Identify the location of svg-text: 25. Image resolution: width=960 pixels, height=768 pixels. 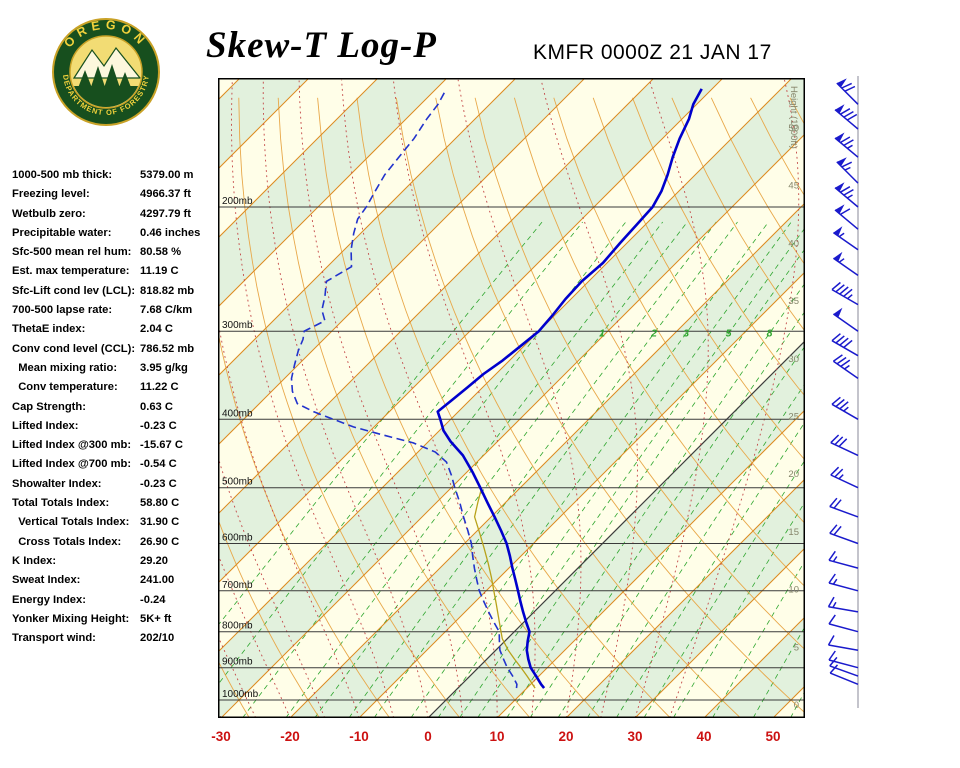
(793, 417).